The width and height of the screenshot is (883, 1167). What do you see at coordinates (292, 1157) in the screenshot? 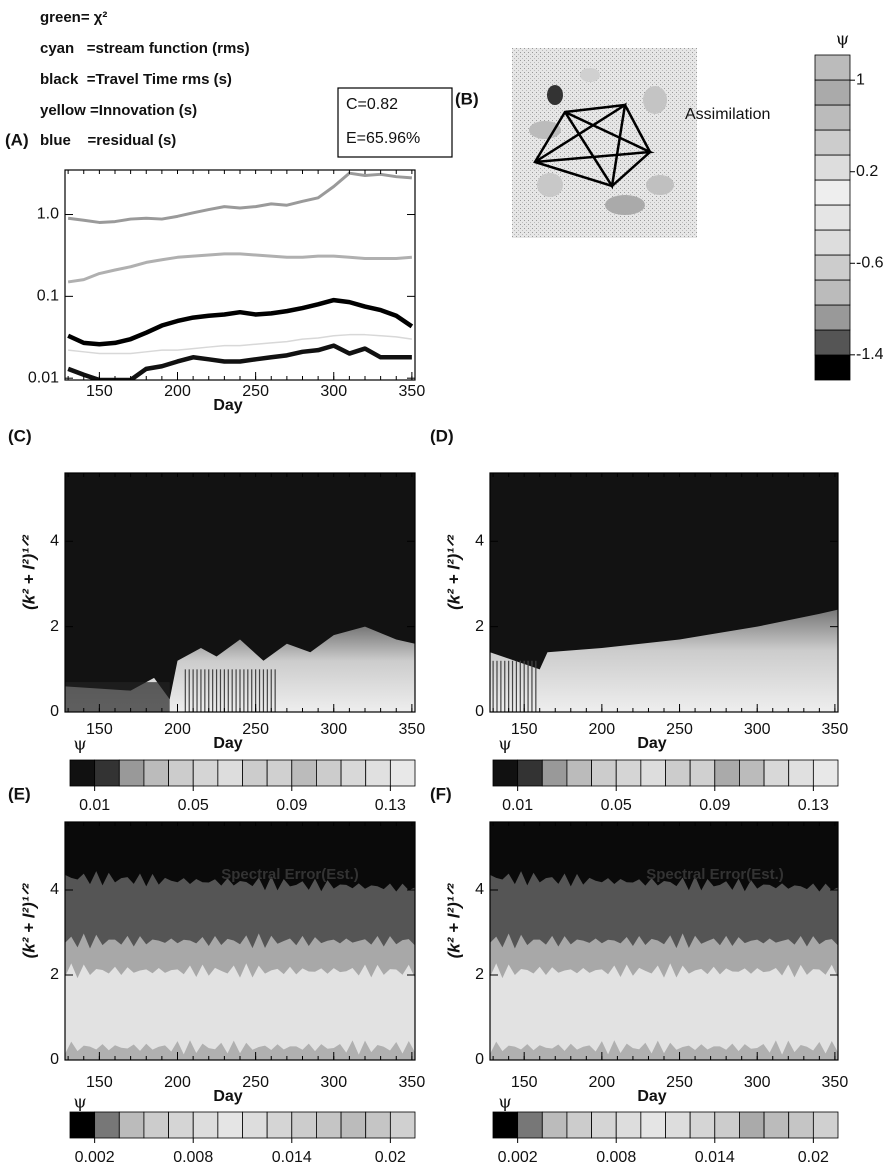
I see `colorbar-tick-label: 0.014` at bounding box center [292, 1157].